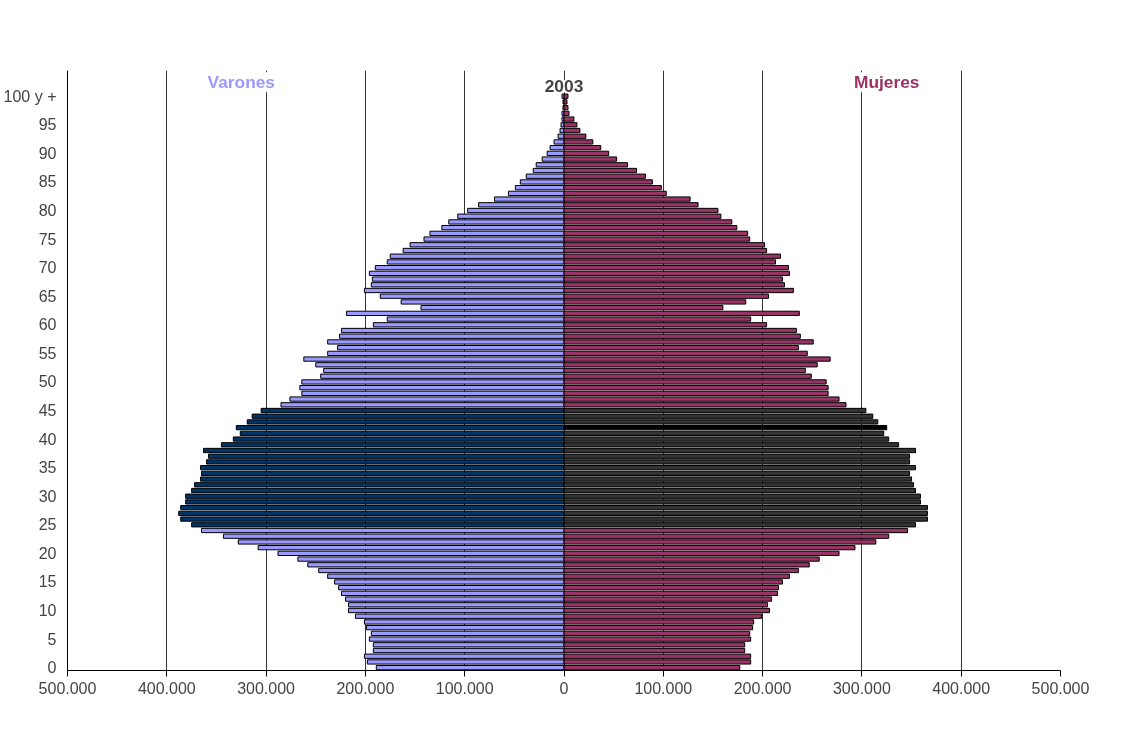 This screenshot has height=742, width=1122. What do you see at coordinates (47, 268) in the screenshot?
I see `y-tick-label: 70` at bounding box center [47, 268].